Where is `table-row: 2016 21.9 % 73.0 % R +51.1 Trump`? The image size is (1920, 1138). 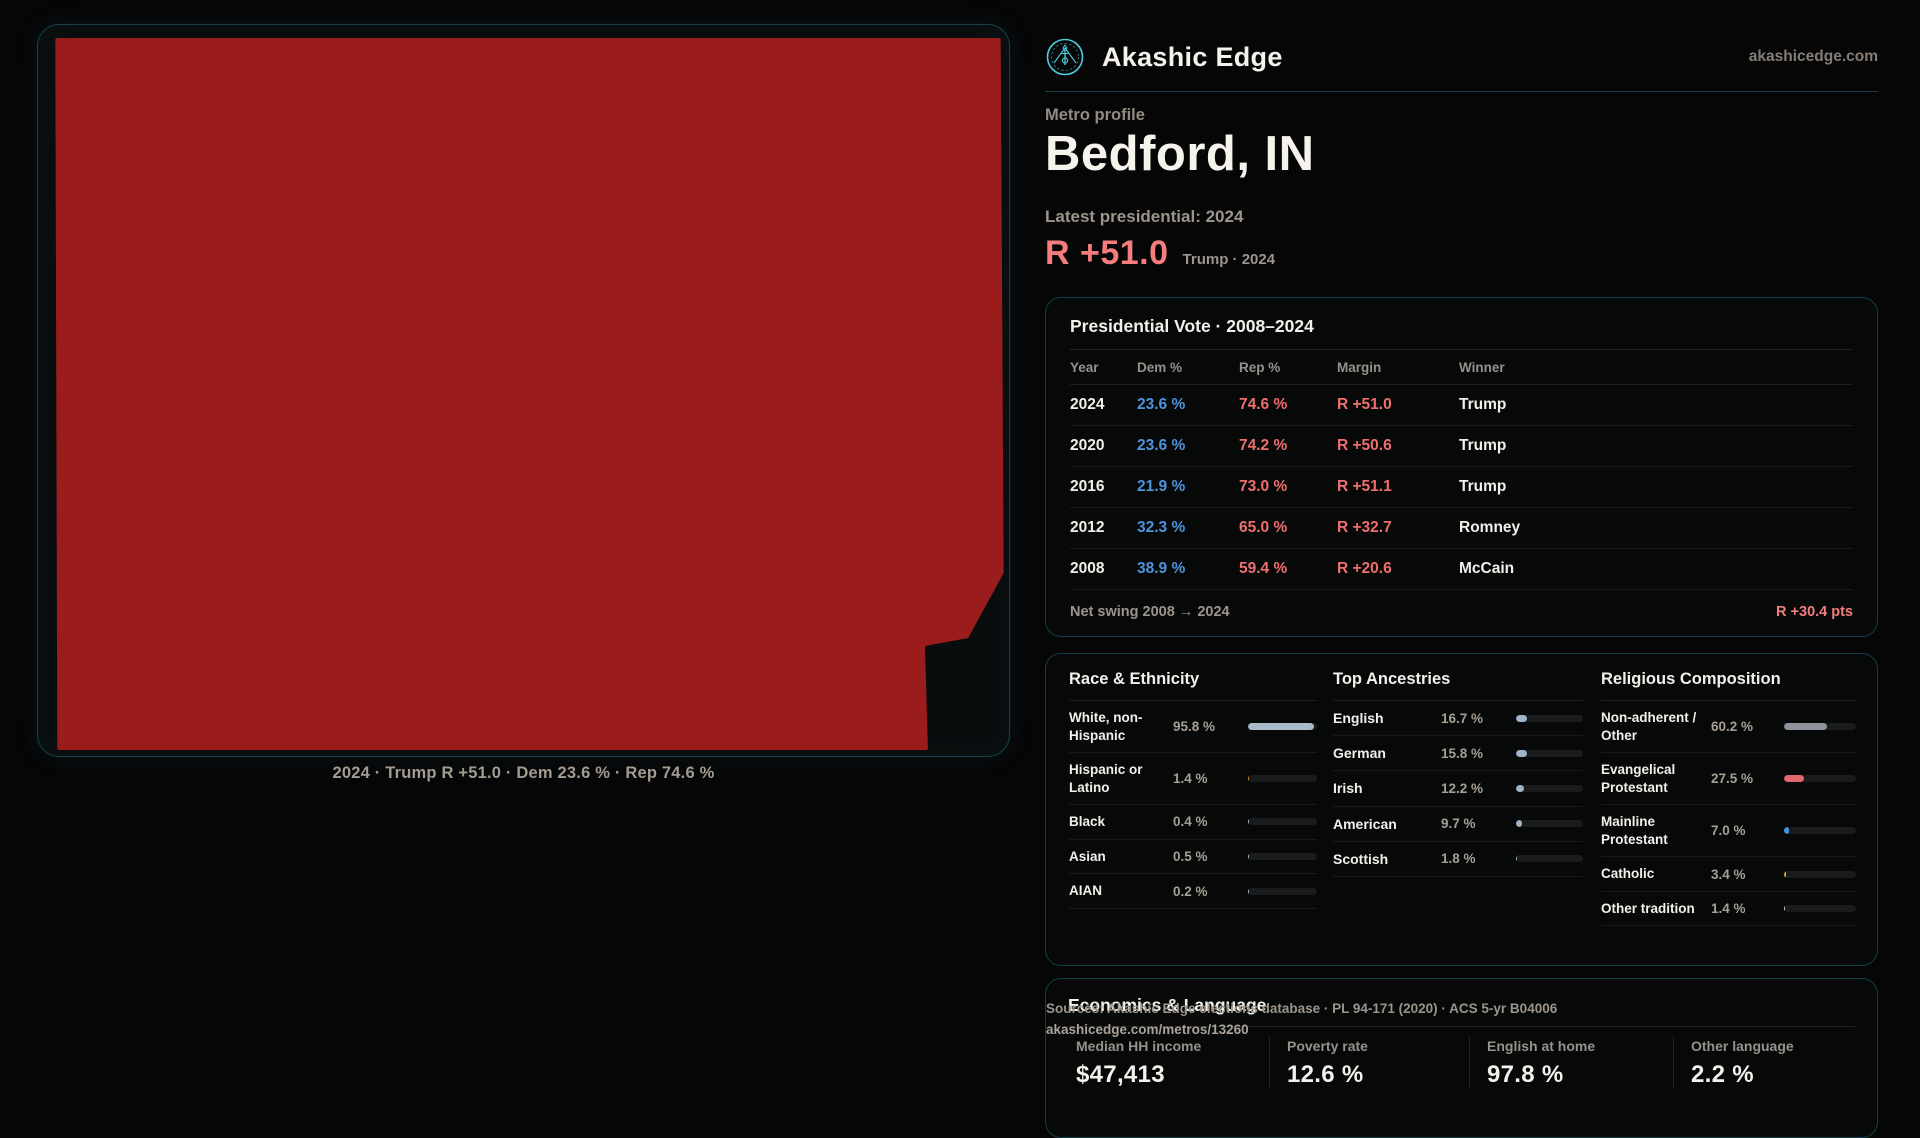 table-row: 2016 21.9 % 73.0 % R +51.1 Trump is located at coordinates (1461, 487).